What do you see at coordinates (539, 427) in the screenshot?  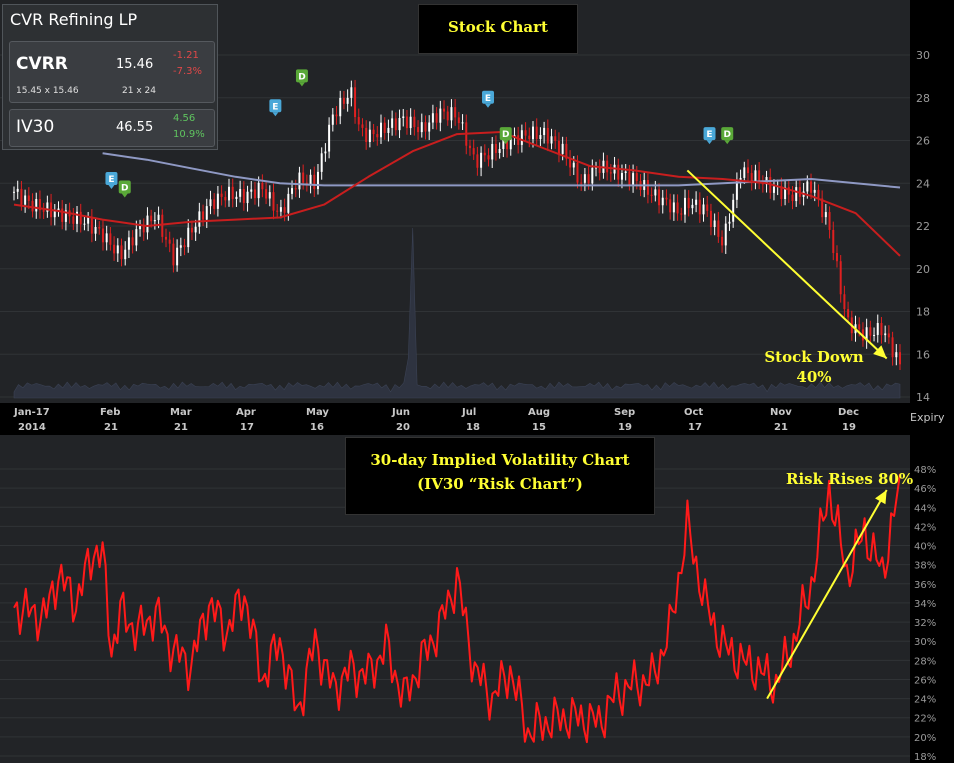 I see `x-tick-sublabel: 15` at bounding box center [539, 427].